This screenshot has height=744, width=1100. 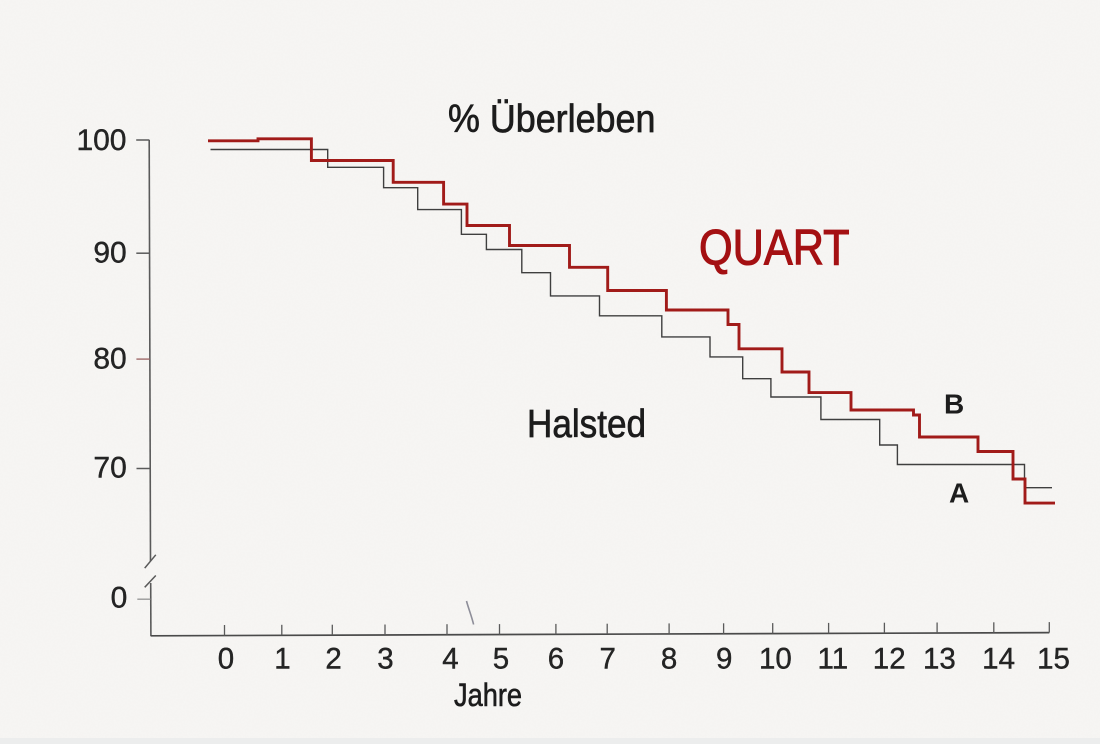 I want to click on svg-text: 12, so click(x=889, y=659).